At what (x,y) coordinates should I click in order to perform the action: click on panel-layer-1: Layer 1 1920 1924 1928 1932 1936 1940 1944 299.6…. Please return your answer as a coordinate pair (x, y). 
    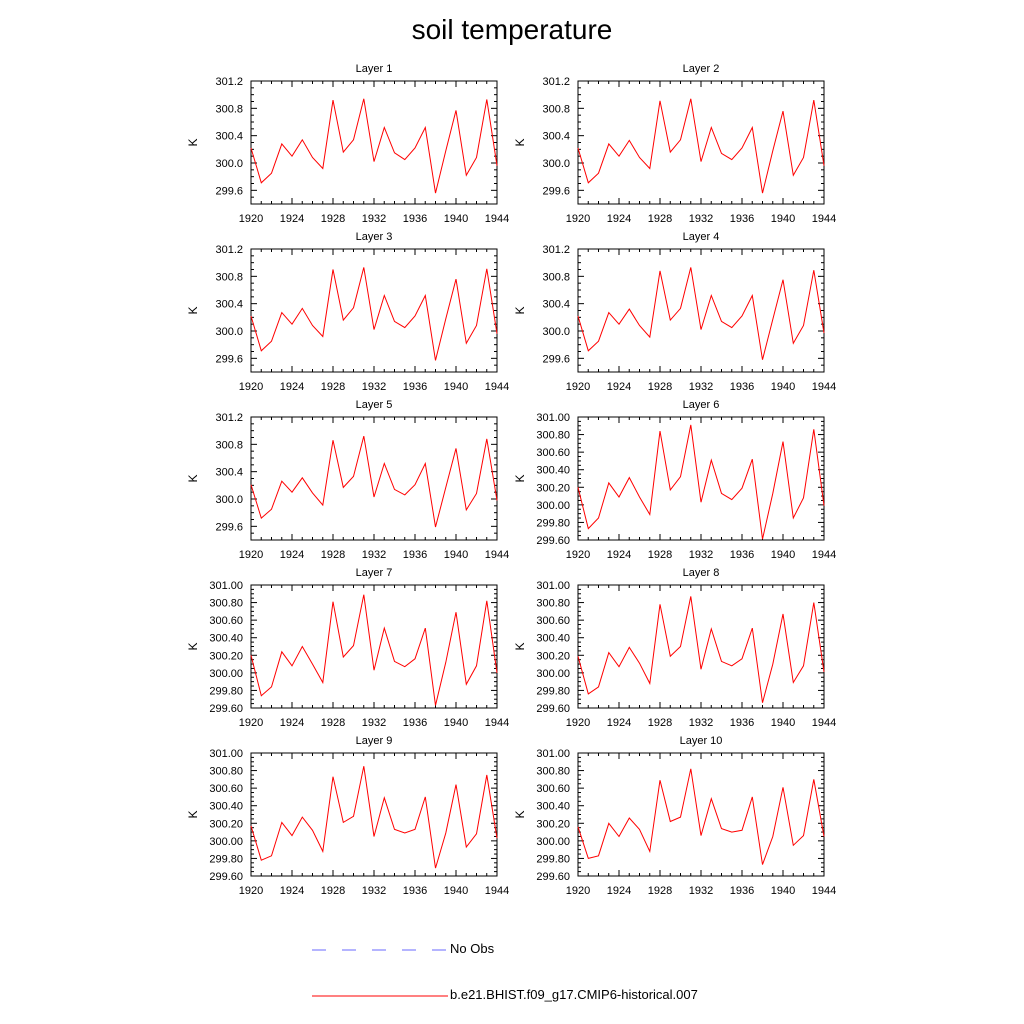
    Looking at the image, I should click on (347, 144).